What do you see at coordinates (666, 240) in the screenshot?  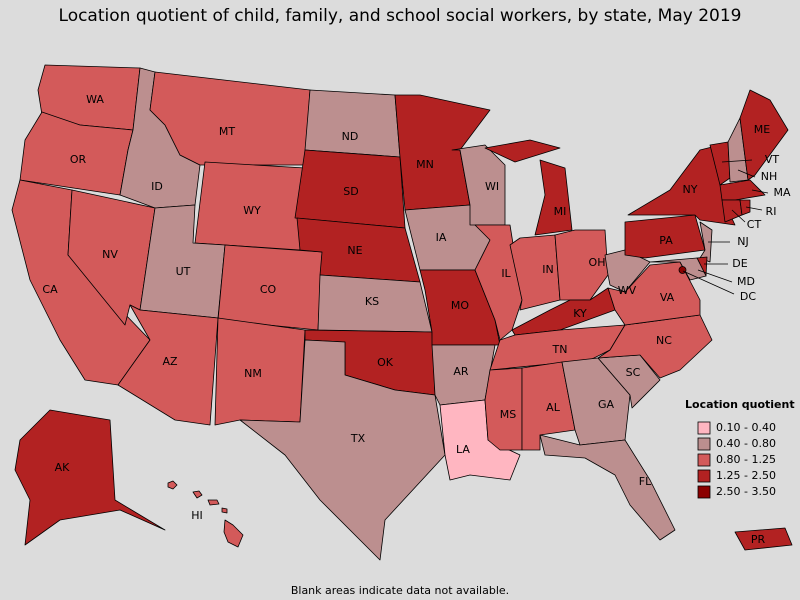 I see `state-label: PA` at bounding box center [666, 240].